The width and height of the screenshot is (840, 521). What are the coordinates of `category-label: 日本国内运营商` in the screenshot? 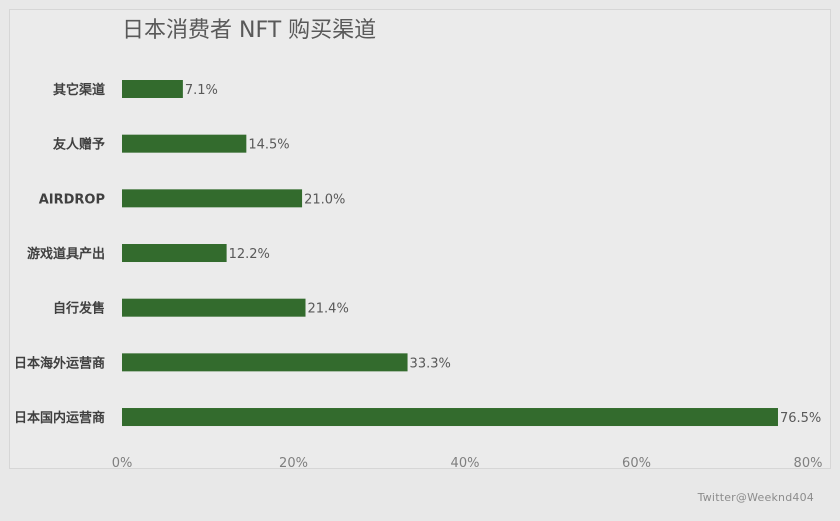 It's located at (59, 418).